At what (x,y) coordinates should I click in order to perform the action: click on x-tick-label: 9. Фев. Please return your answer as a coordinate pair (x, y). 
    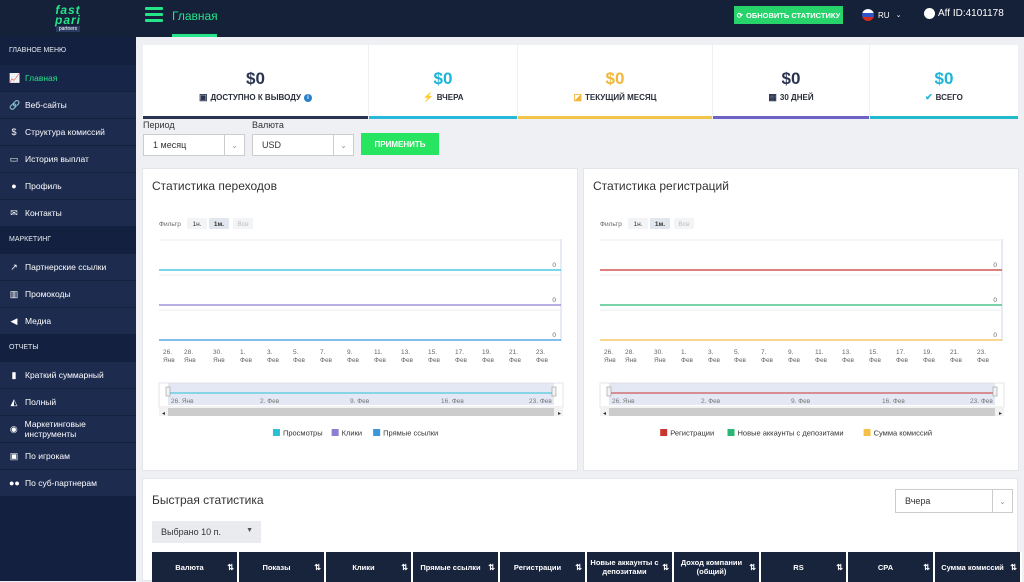
    Looking at the image, I should click on (794, 356).